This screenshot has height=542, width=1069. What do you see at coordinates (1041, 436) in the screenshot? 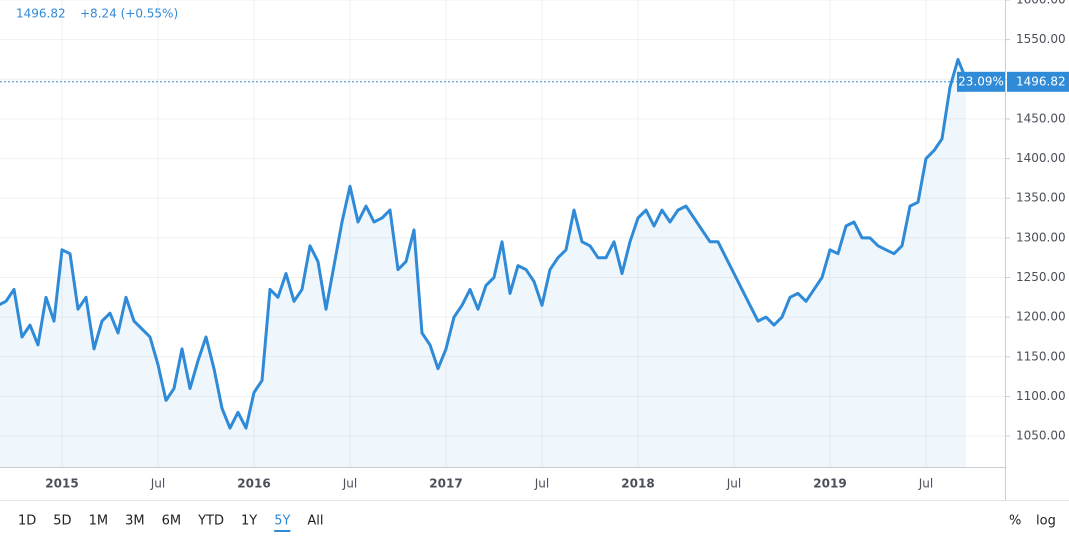
I see `y-tick-label: 1050.00` at bounding box center [1041, 436].